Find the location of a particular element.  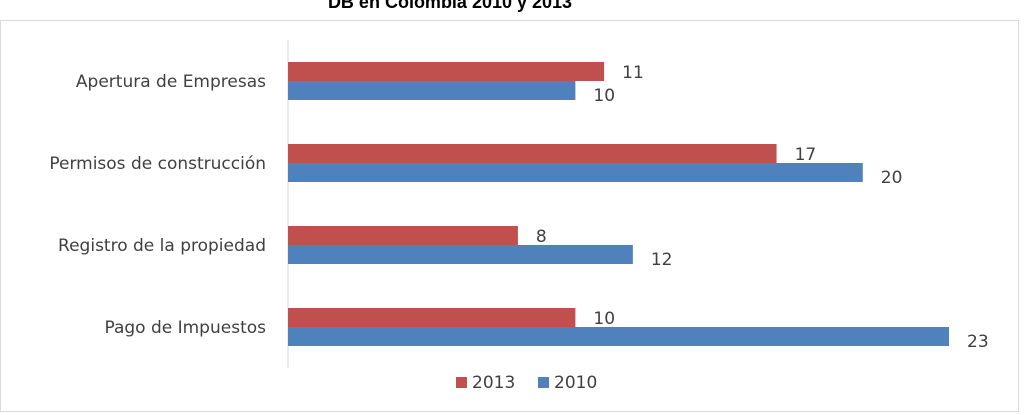

legend-label: 2013 is located at coordinates (493, 383).